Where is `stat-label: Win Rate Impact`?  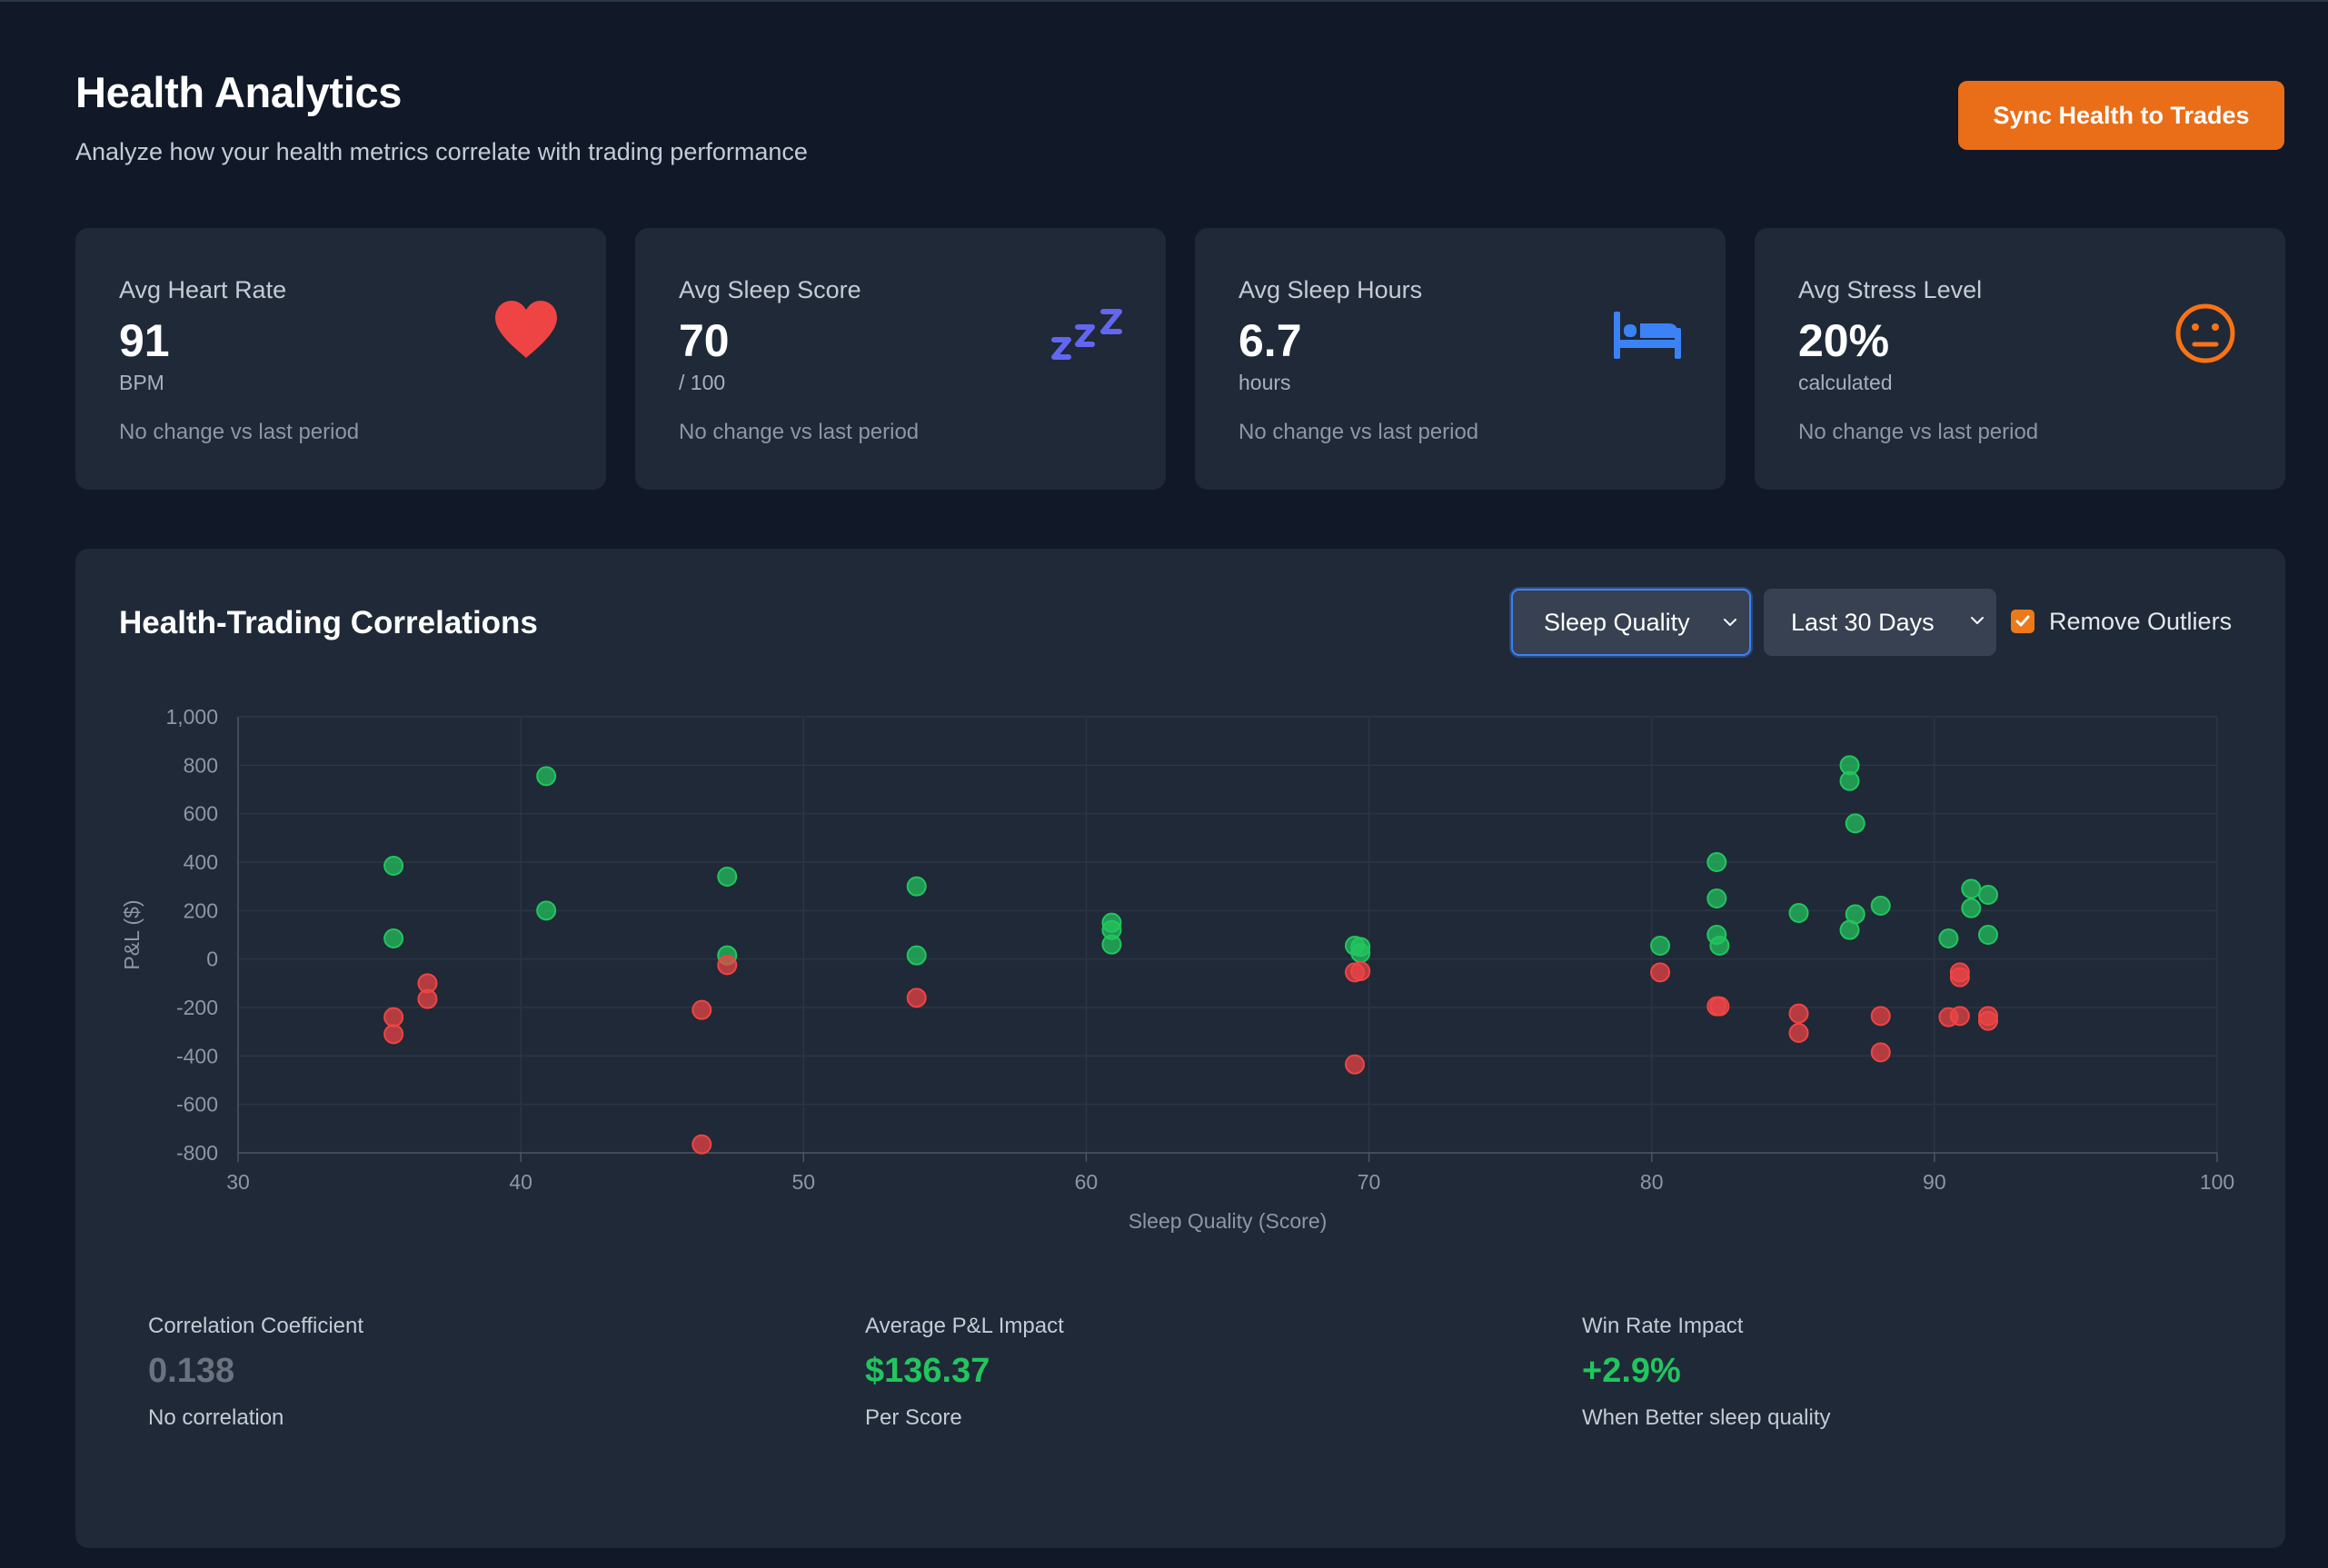
stat-label: Win Rate Impact is located at coordinates (1663, 1326).